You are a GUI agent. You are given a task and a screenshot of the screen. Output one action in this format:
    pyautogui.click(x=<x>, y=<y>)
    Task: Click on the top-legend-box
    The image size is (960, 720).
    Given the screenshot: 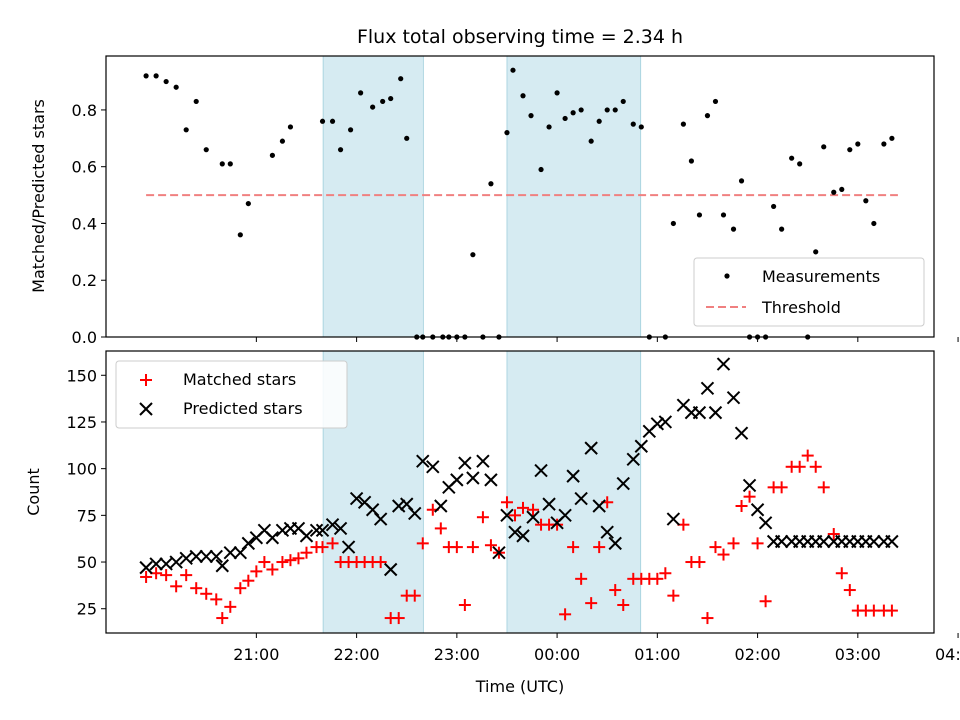 What is the action you would take?
    pyautogui.click(x=809, y=292)
    